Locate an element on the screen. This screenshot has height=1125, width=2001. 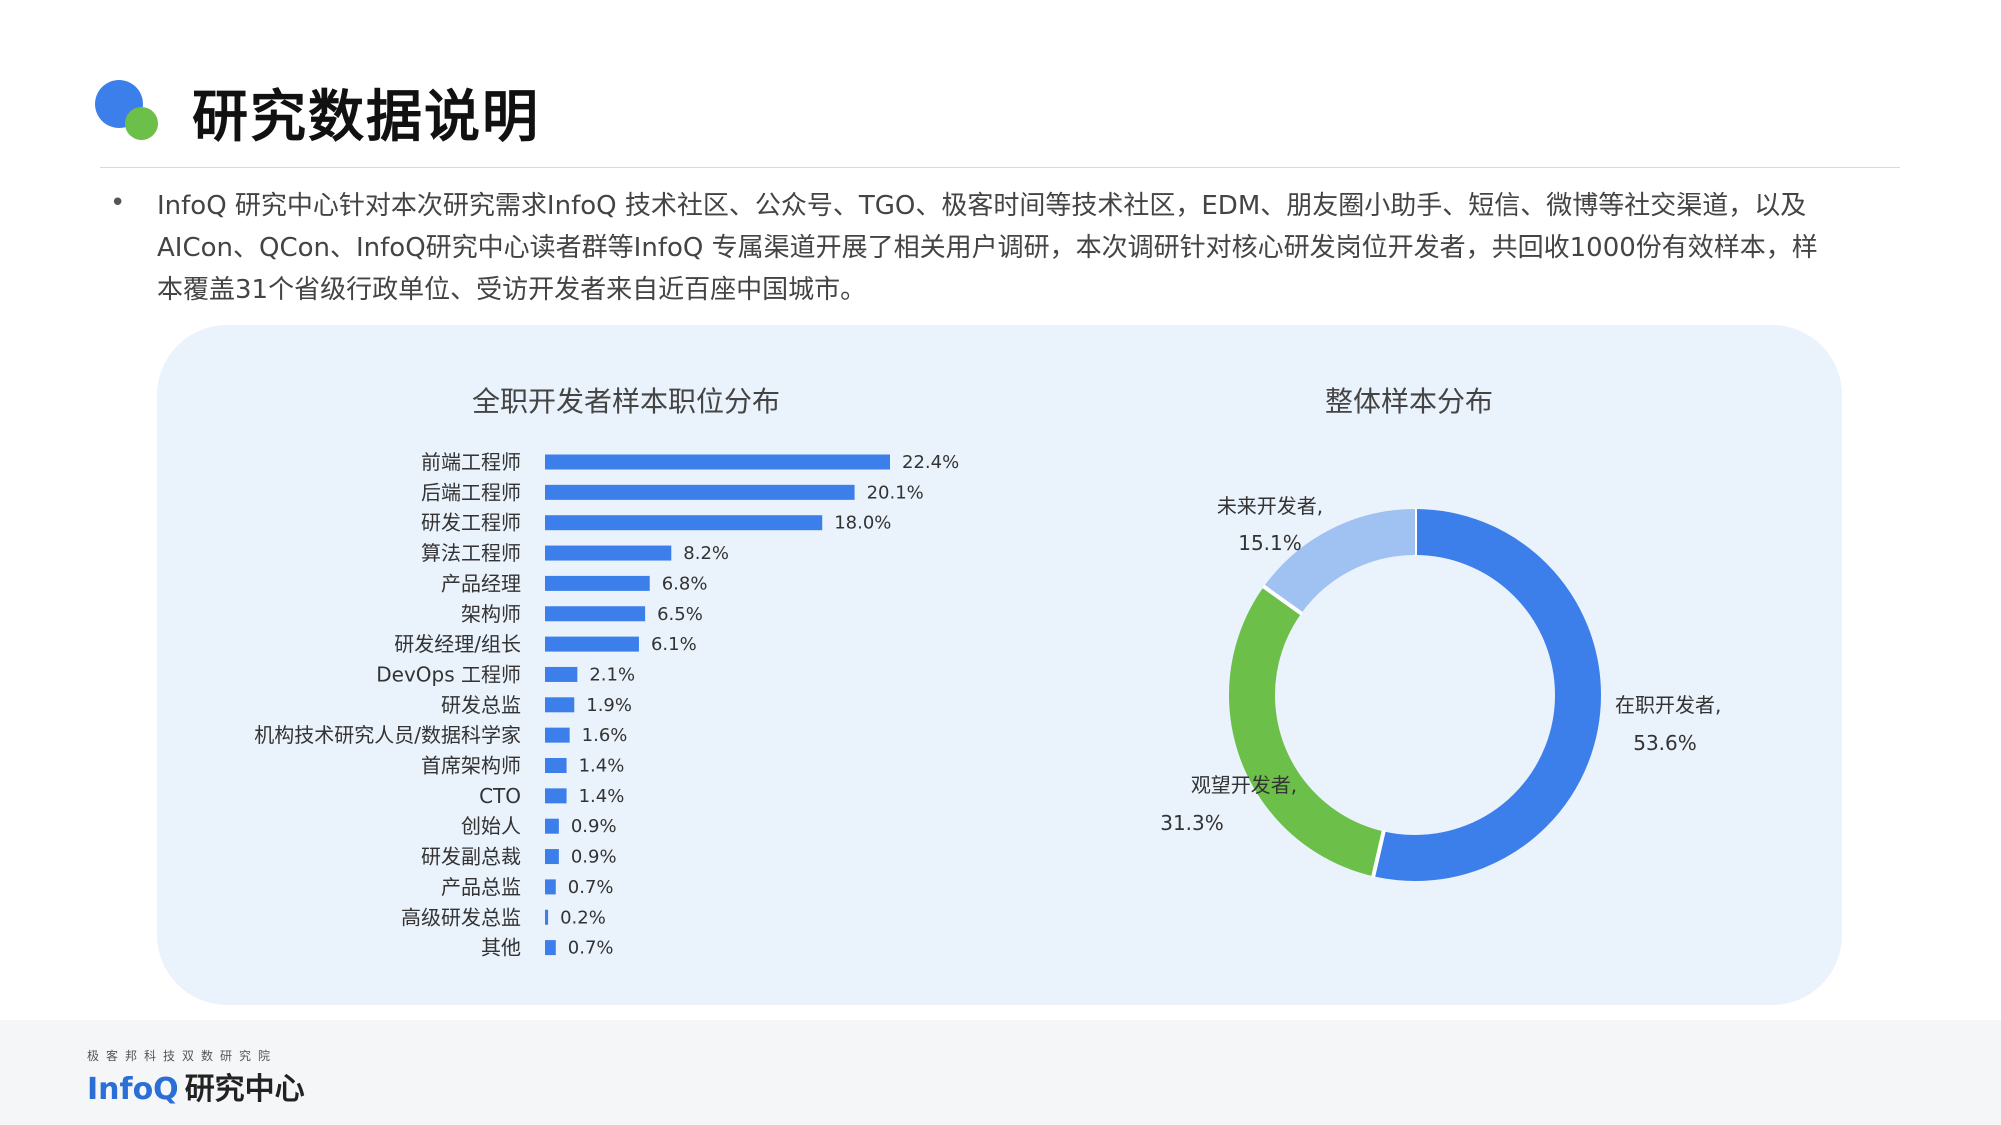
bar-value-label: 20.1% is located at coordinates (895, 492).